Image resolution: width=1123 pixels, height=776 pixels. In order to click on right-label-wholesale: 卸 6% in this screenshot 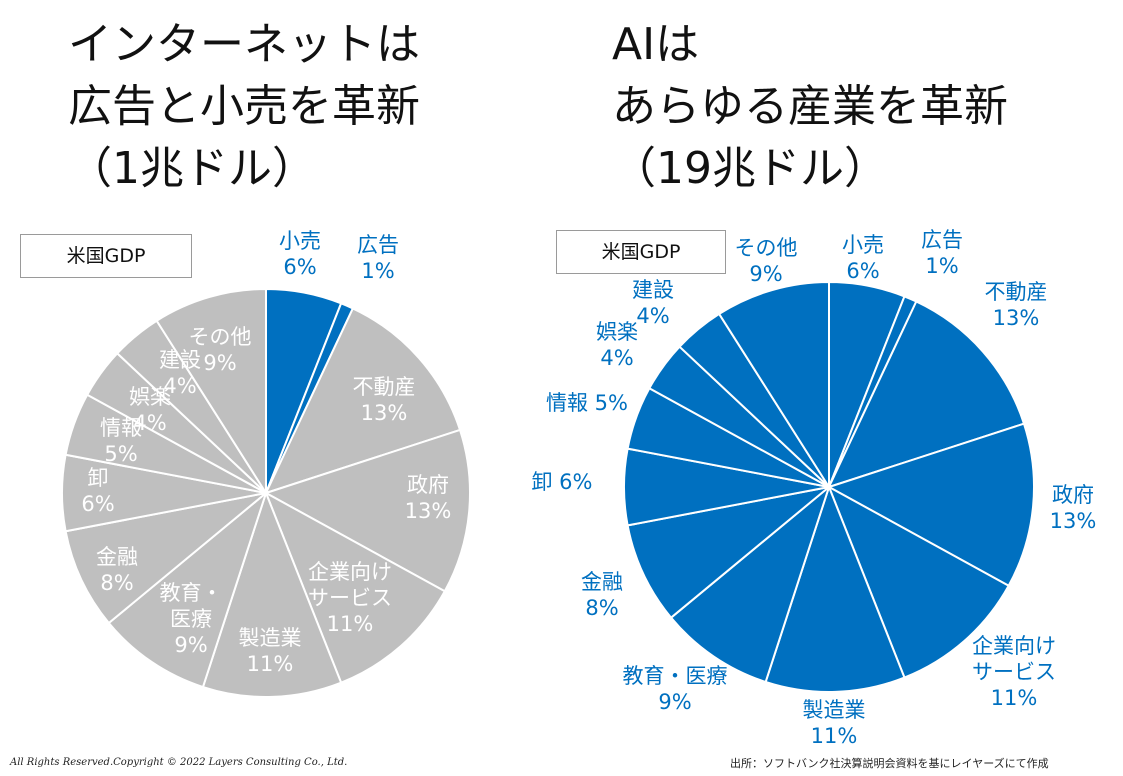, I will do `click(562, 482)`.